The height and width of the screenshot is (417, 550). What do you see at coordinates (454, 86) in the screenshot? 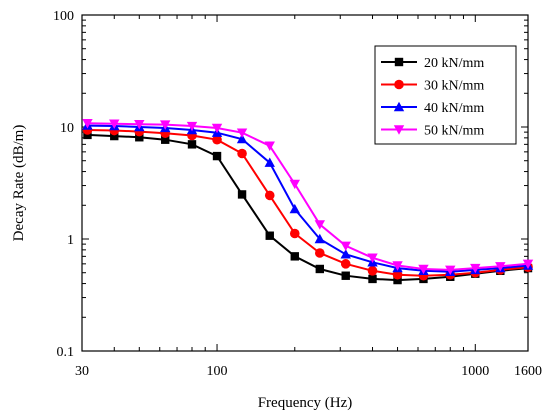
I see `legend-label: 30 kN/mm` at bounding box center [454, 86].